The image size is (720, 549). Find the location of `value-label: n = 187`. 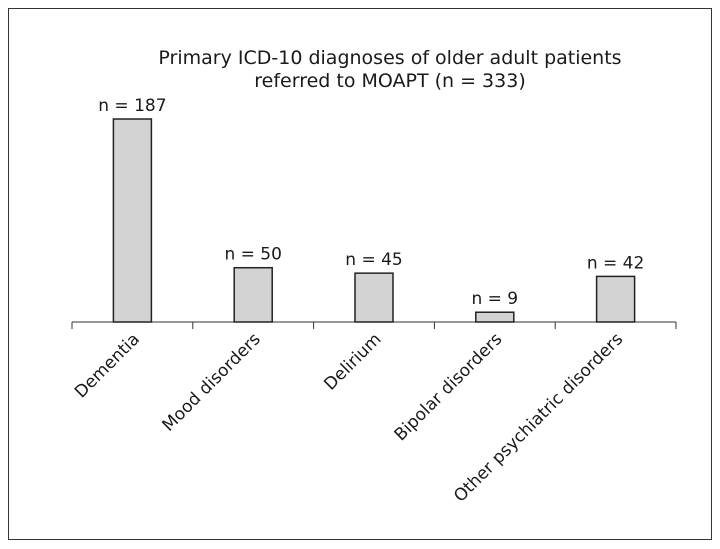

value-label: n = 187 is located at coordinates (132, 106).